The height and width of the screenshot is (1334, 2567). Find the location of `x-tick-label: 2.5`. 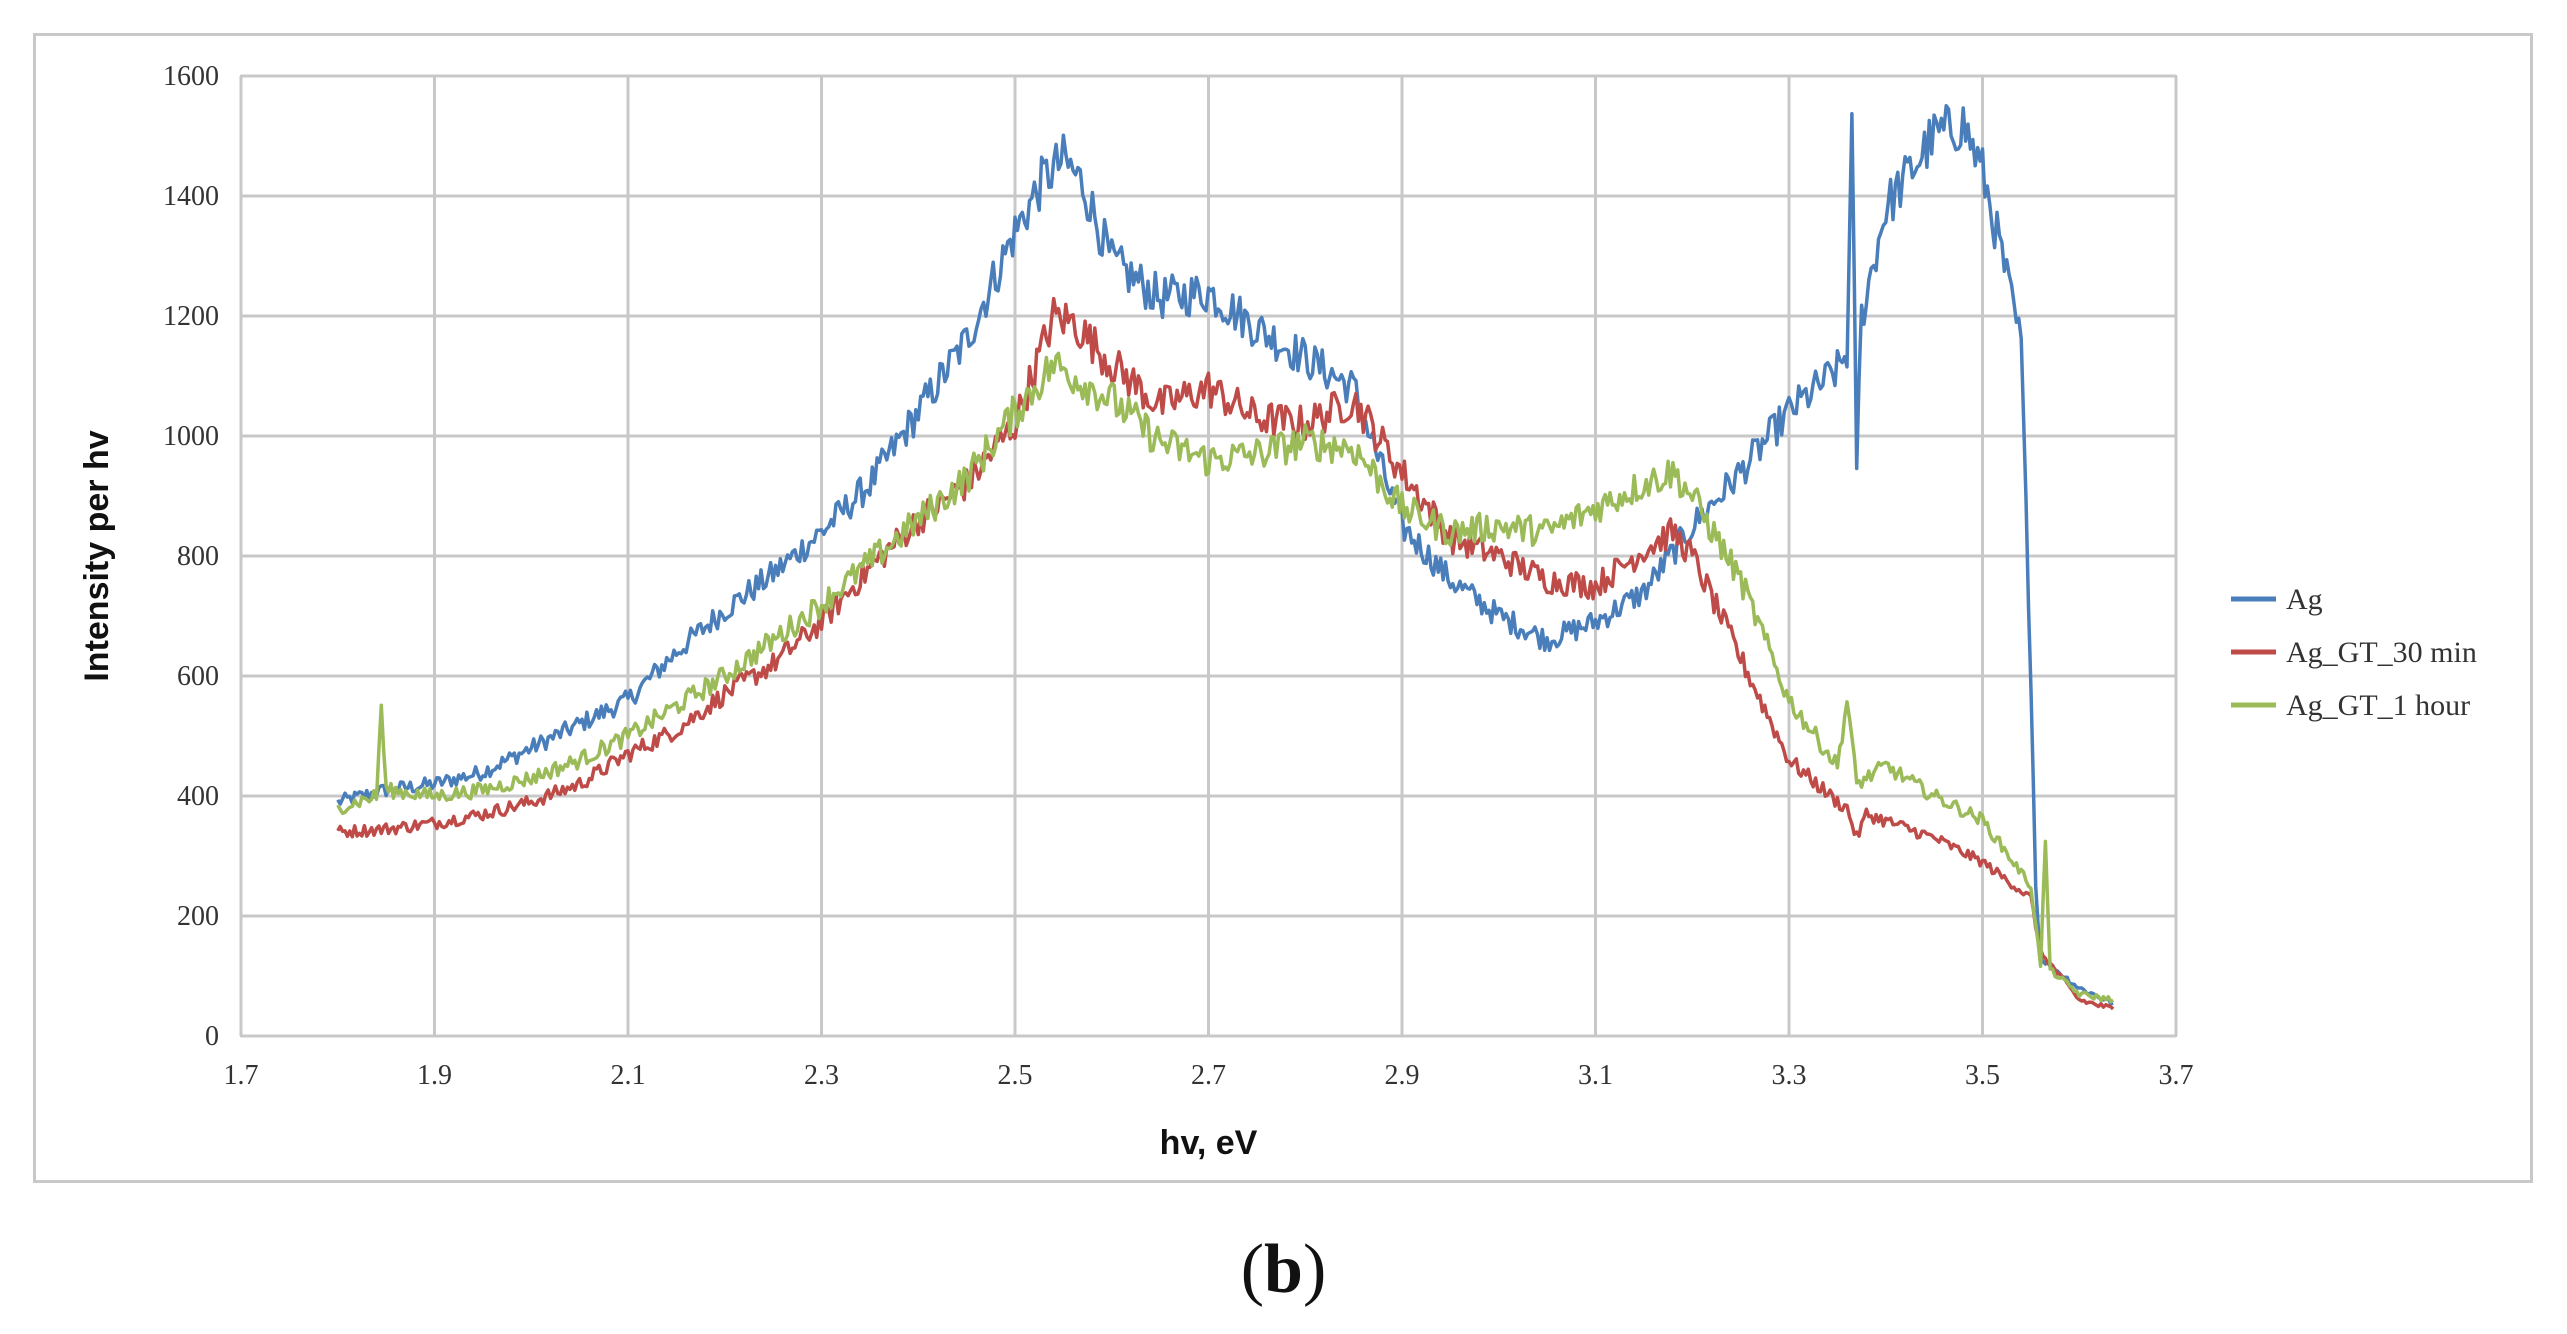

x-tick-label: 2.5 is located at coordinates (1015, 1075).